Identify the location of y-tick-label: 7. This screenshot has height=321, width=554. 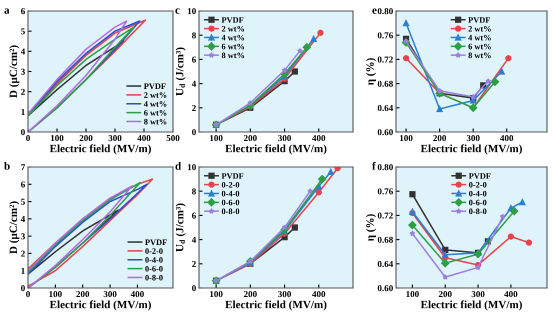
(23, 167).